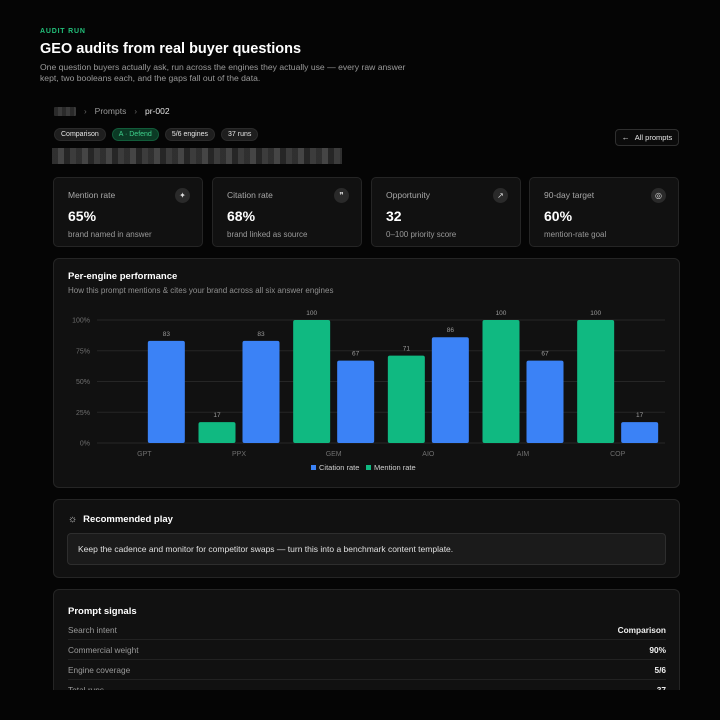 Image resolution: width=720 pixels, height=720 pixels. I want to click on sparkle-icon: ✦, so click(182, 195).